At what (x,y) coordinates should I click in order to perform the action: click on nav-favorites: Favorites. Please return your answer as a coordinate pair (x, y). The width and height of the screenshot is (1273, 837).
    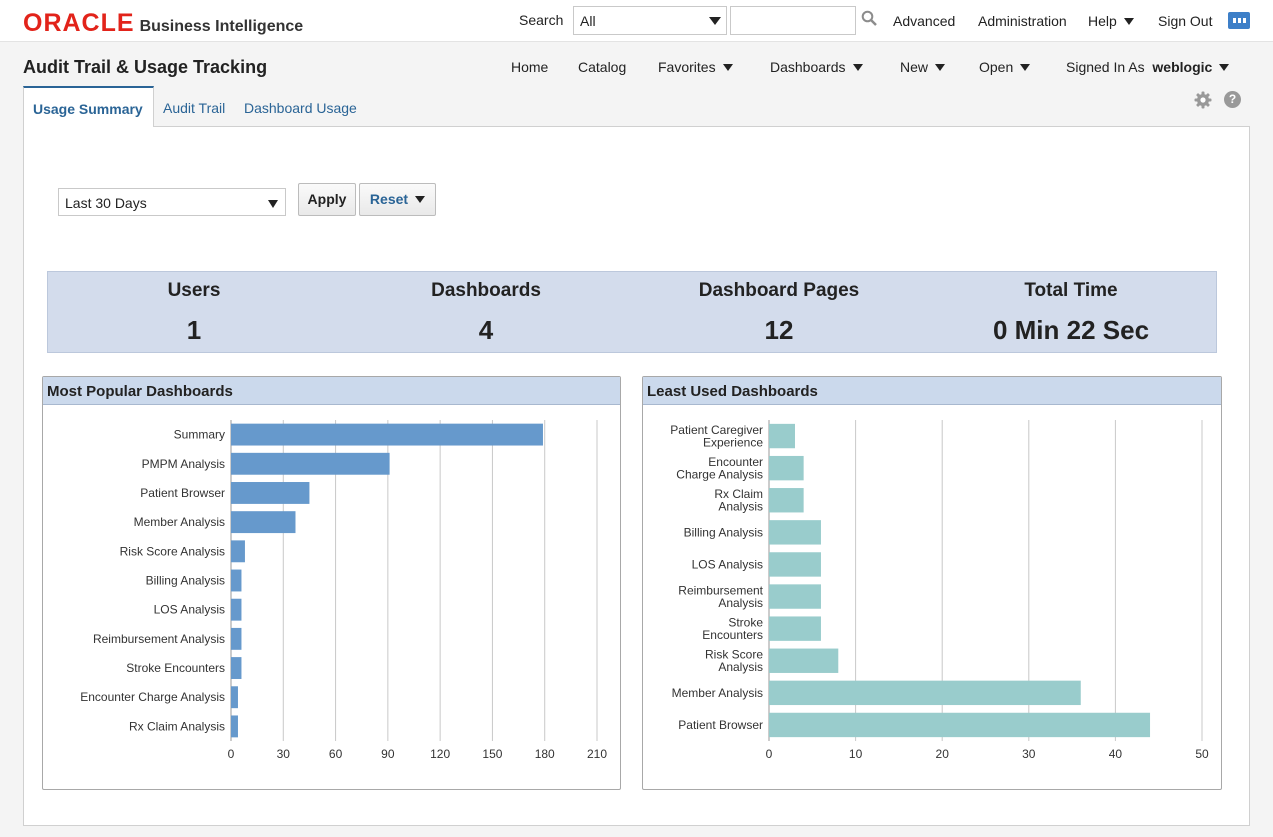
    Looking at the image, I should click on (695, 67).